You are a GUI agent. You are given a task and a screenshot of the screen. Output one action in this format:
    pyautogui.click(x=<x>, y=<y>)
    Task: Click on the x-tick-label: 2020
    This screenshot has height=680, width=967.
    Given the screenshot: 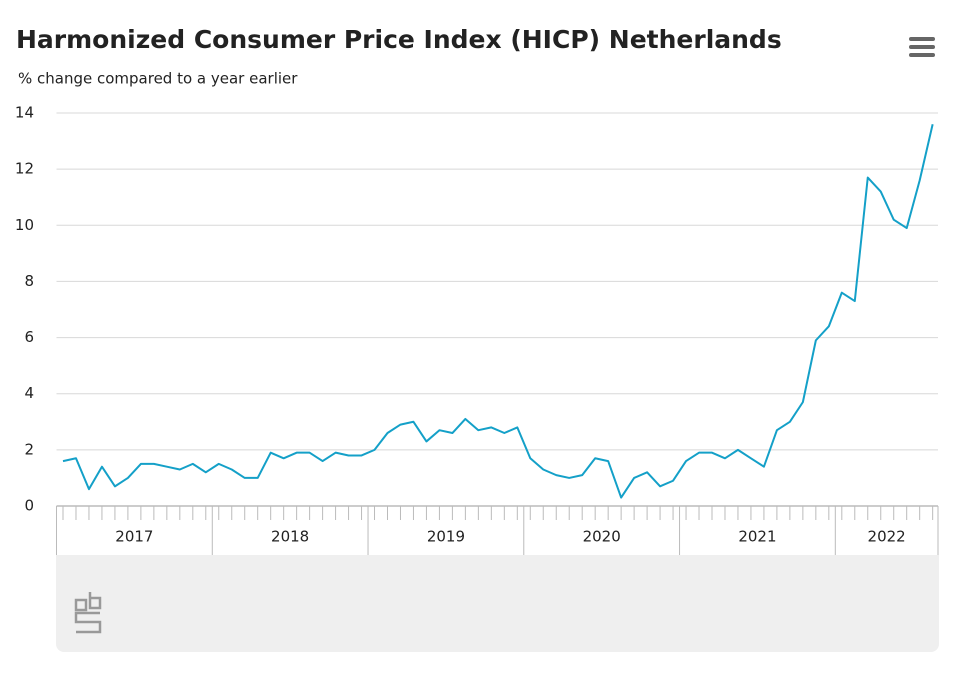 What is the action you would take?
    pyautogui.click(x=602, y=537)
    